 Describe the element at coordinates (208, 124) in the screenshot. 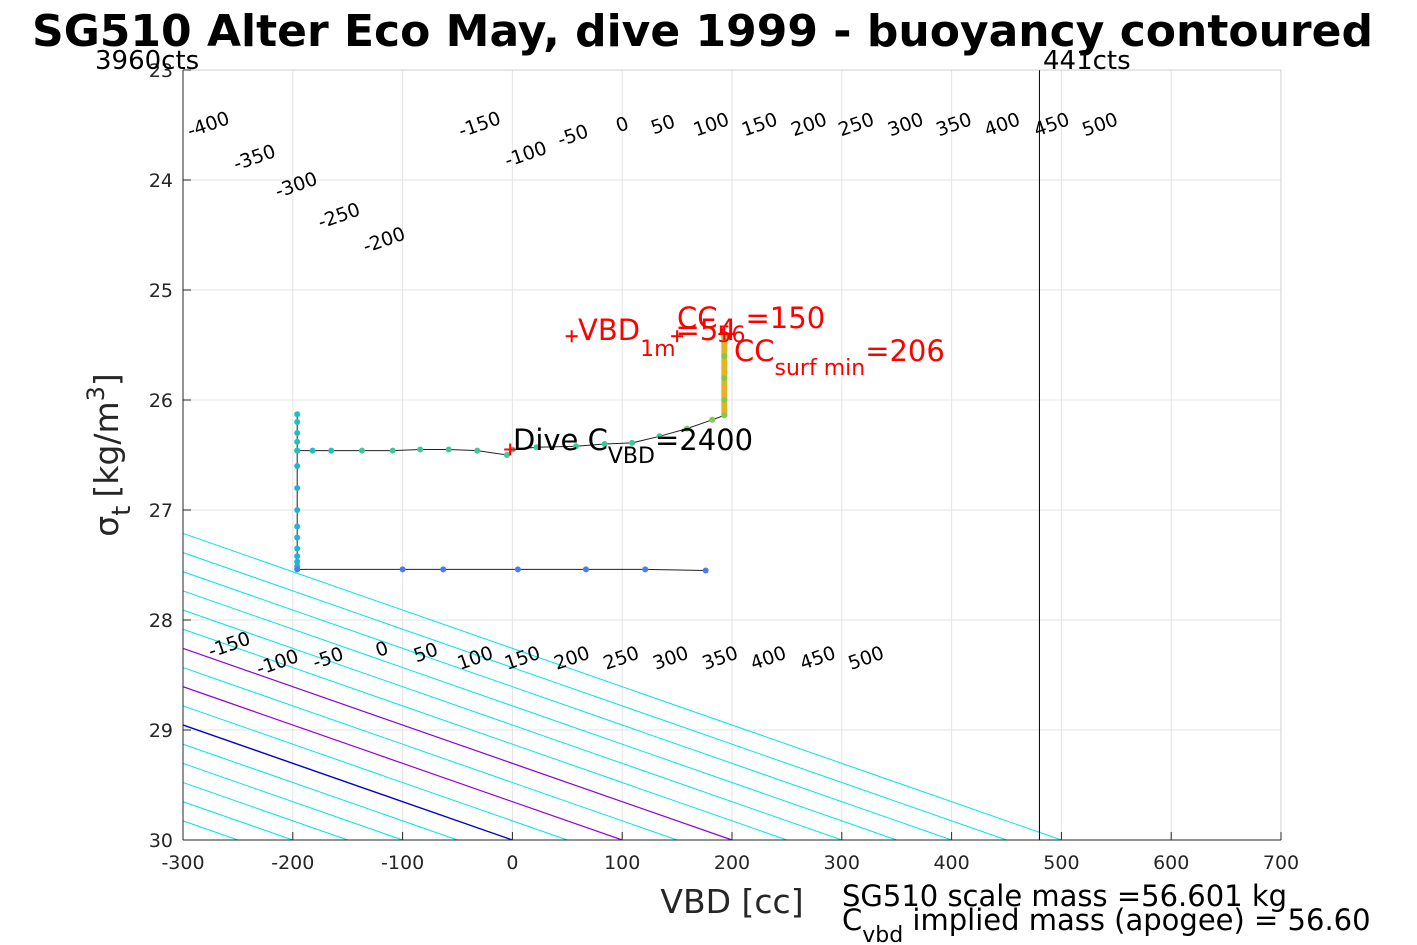

I see `contour-label: -400` at that location.